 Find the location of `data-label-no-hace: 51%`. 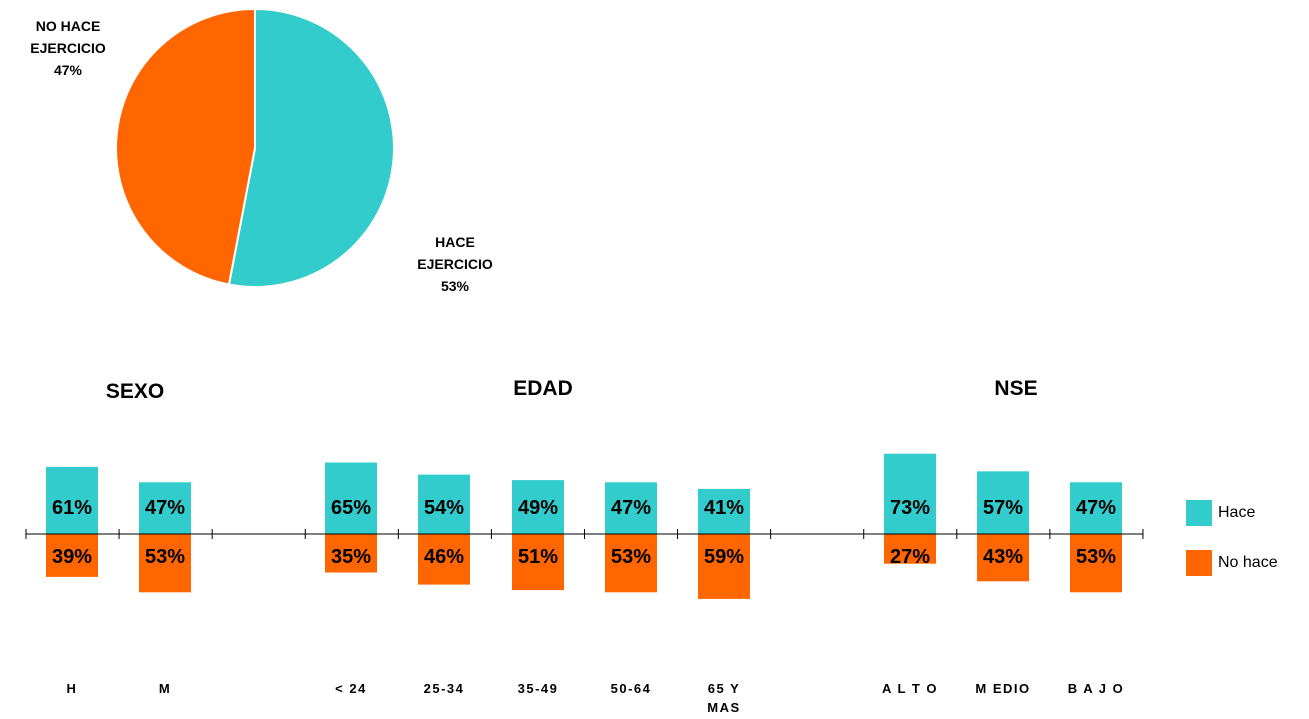

data-label-no-hace: 51% is located at coordinates (538, 557).